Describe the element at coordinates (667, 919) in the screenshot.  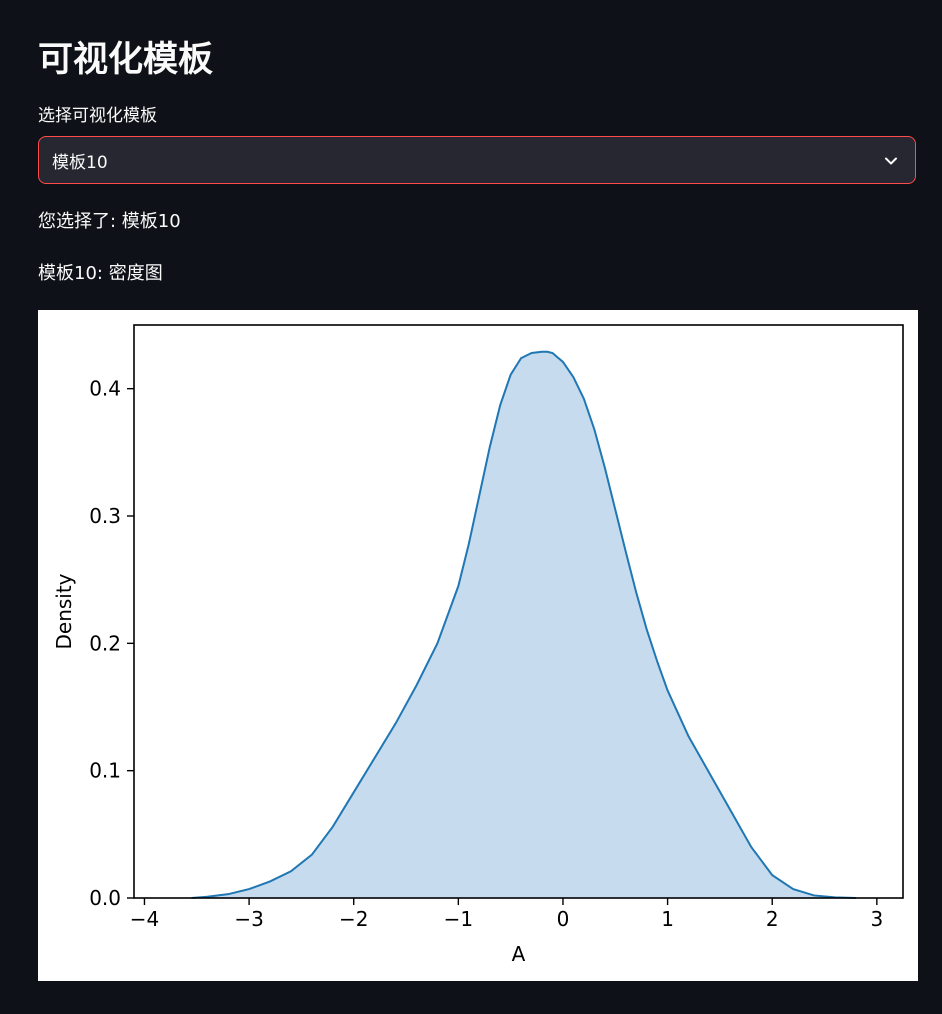
I see `x-tick-label: 1` at that location.